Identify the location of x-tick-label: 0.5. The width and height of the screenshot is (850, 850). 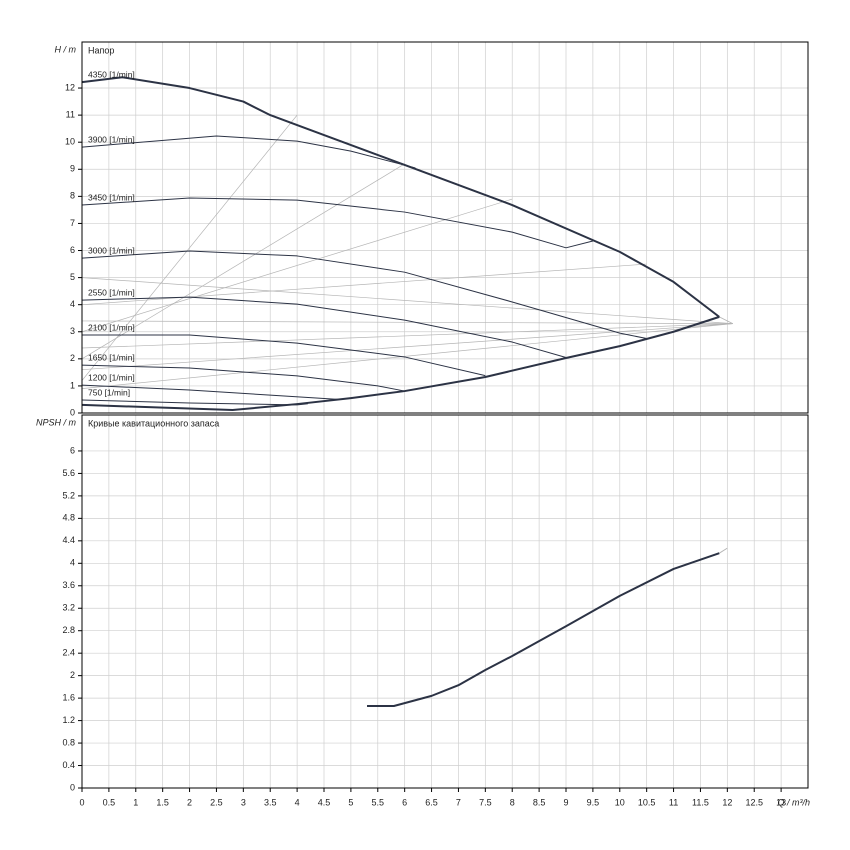
(109, 802).